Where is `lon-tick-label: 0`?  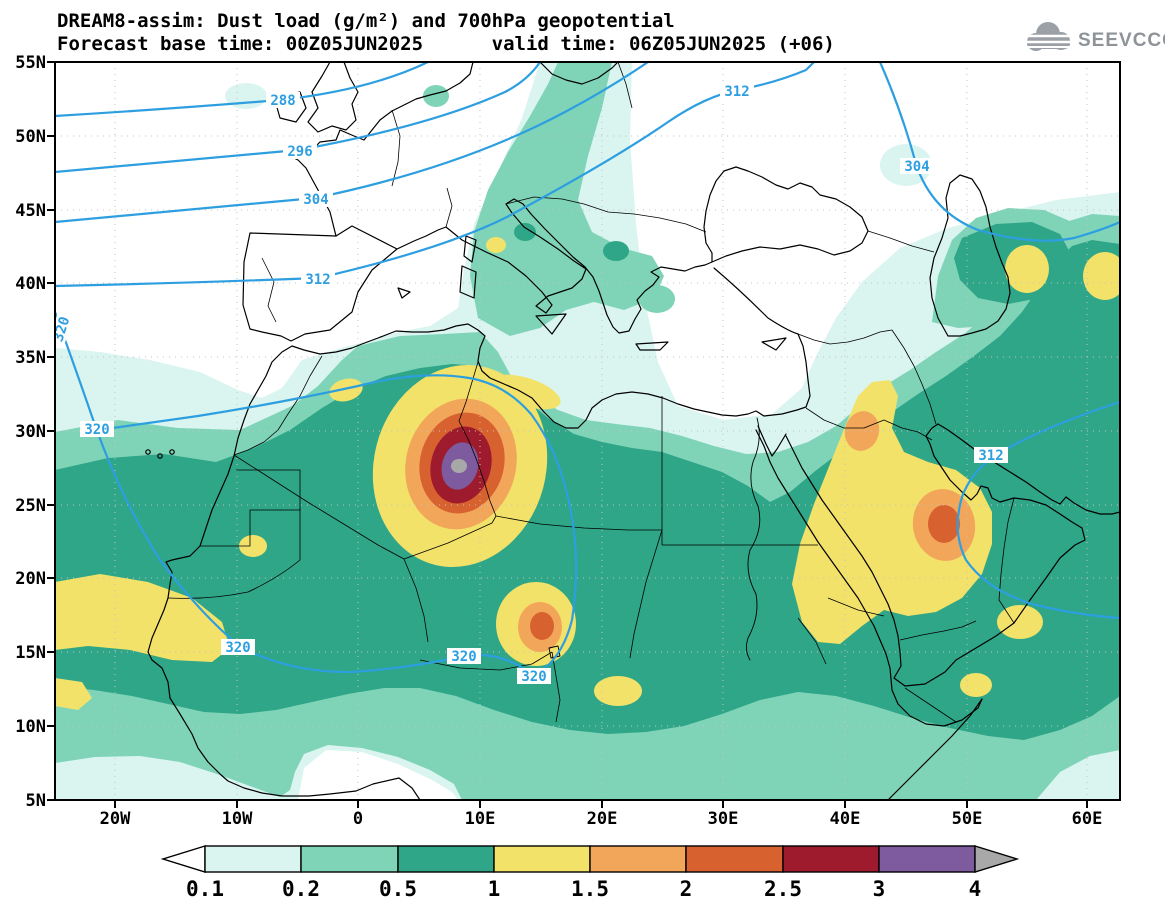 lon-tick-label: 0 is located at coordinates (358, 819).